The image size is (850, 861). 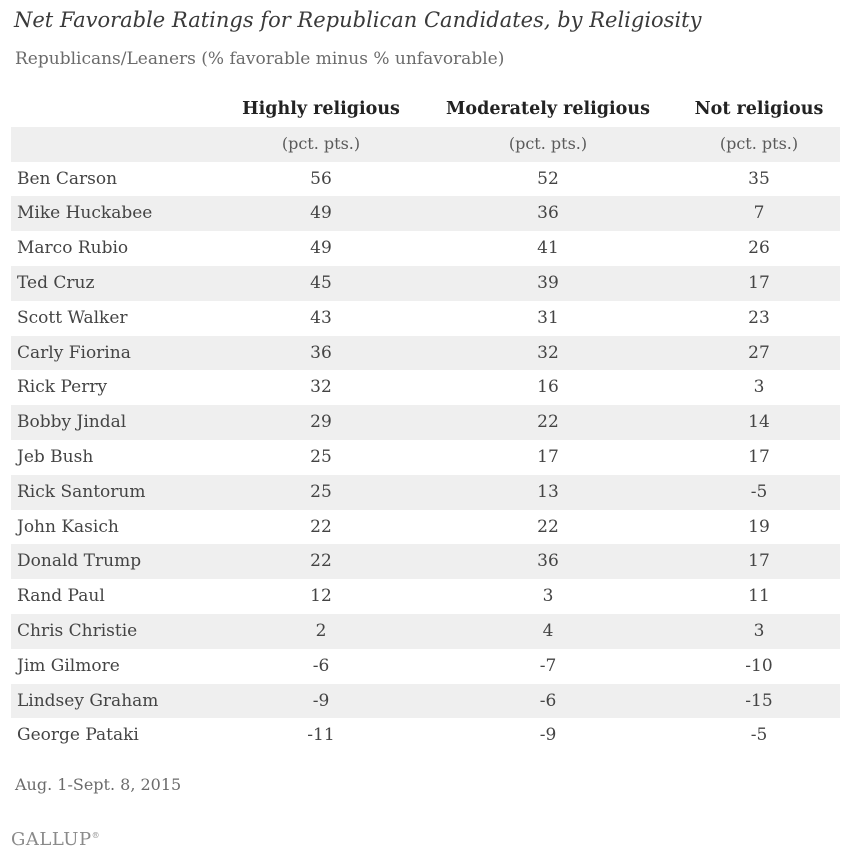 What do you see at coordinates (548, 282) in the screenshot?
I see `value-cell: 39` at bounding box center [548, 282].